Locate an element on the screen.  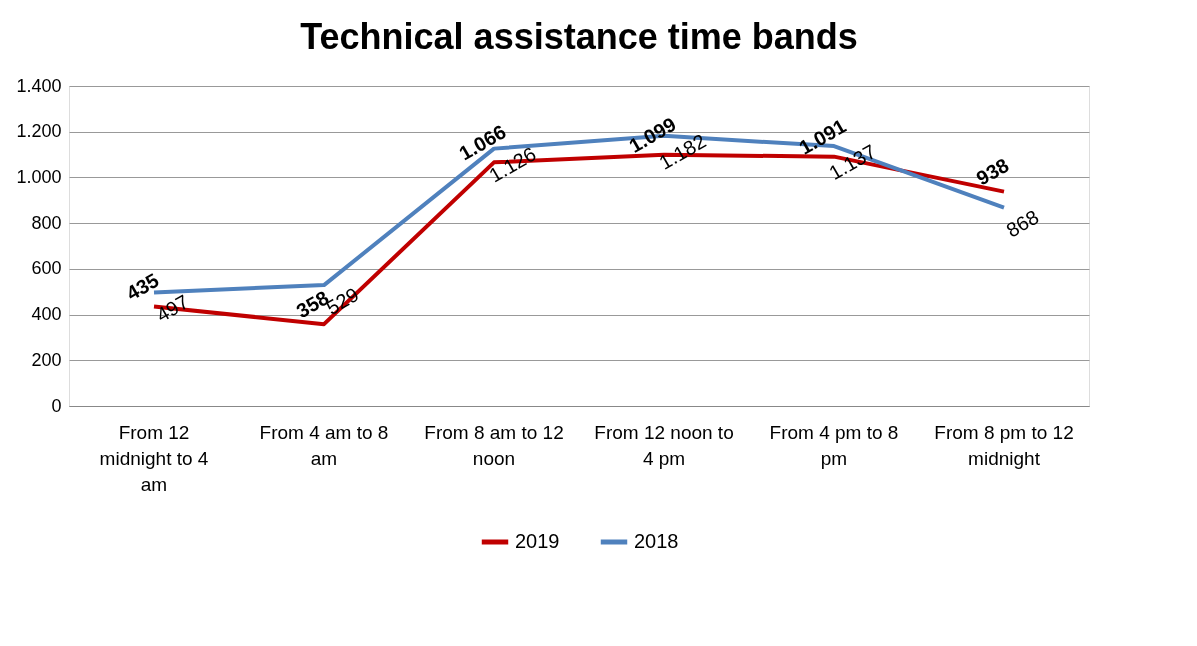
y-tick-label: 1.000 is located at coordinates (39, 176).